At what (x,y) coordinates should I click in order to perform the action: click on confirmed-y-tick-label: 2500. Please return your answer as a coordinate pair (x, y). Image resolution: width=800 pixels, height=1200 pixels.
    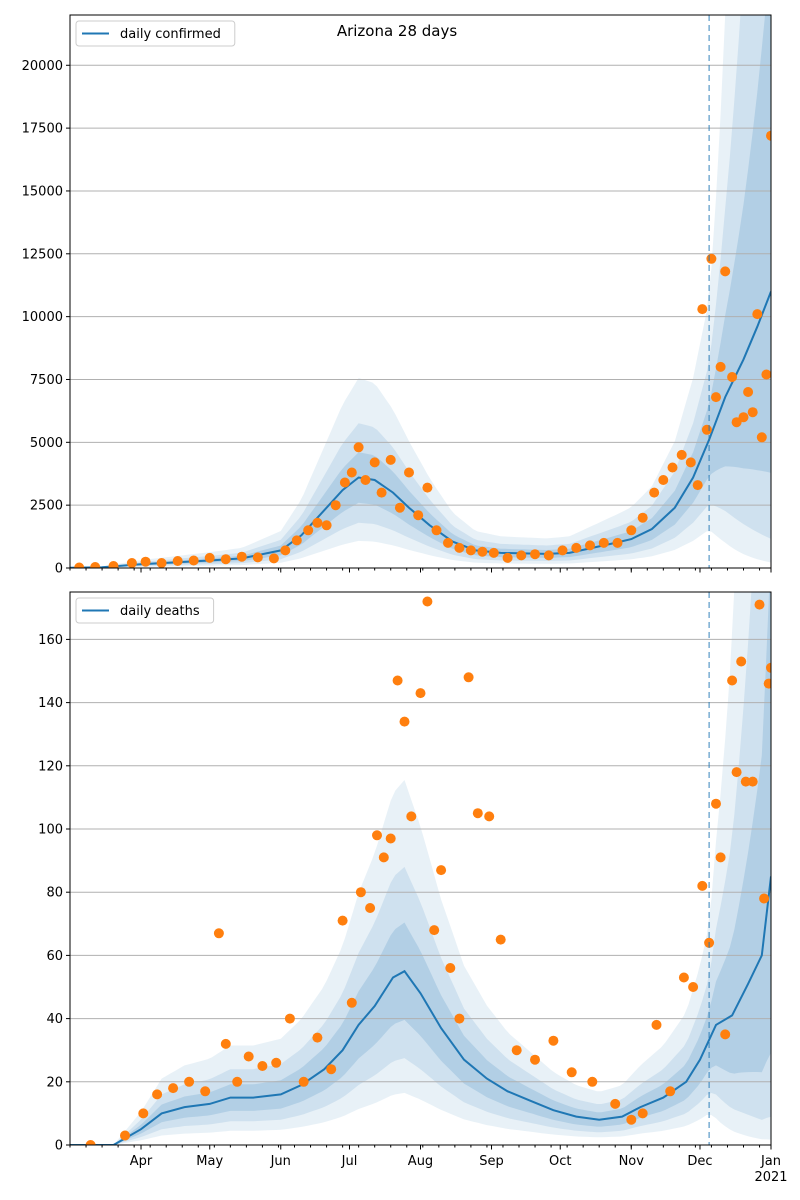
    Looking at the image, I should click on (46, 506).